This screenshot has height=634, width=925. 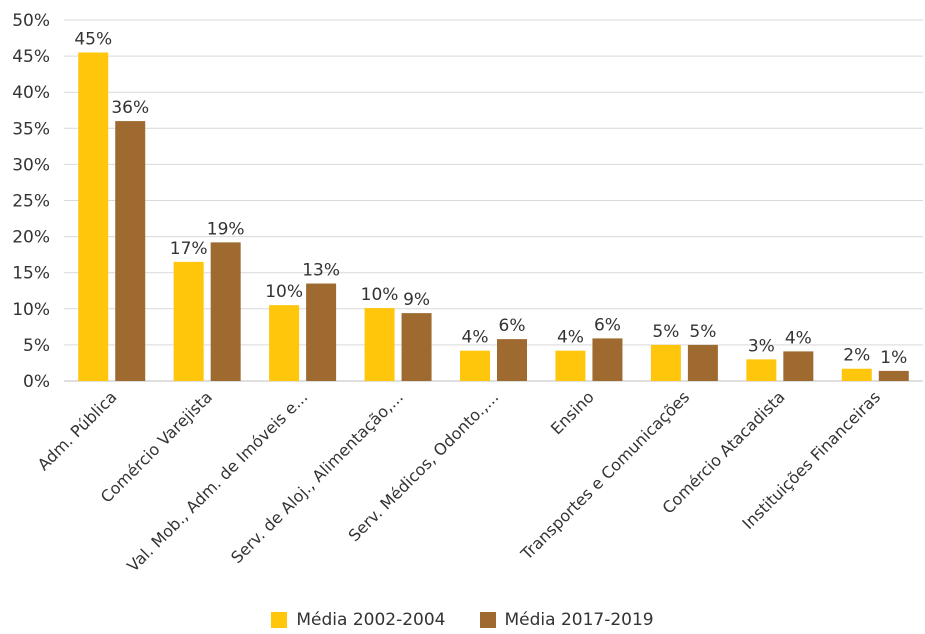 What do you see at coordinates (31, 165) in the screenshot?
I see `y-tick-label: 30%` at bounding box center [31, 165].